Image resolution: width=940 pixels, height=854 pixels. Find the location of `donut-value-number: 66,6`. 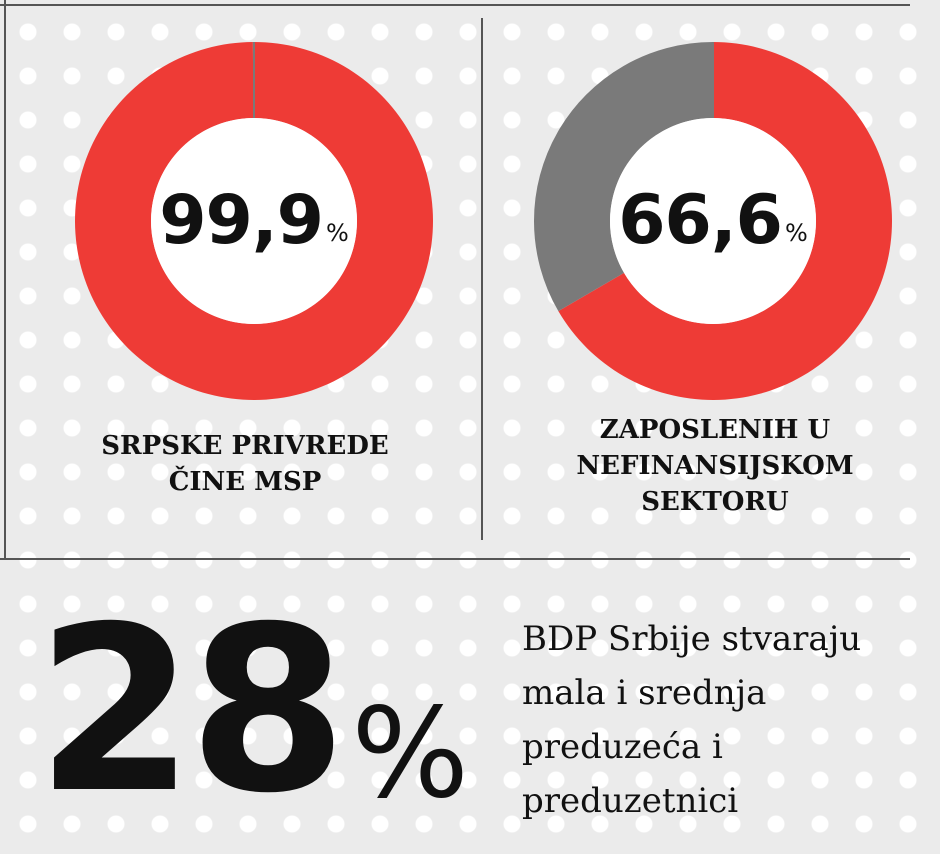

donut-value-number: 66,6 is located at coordinates (700, 220).